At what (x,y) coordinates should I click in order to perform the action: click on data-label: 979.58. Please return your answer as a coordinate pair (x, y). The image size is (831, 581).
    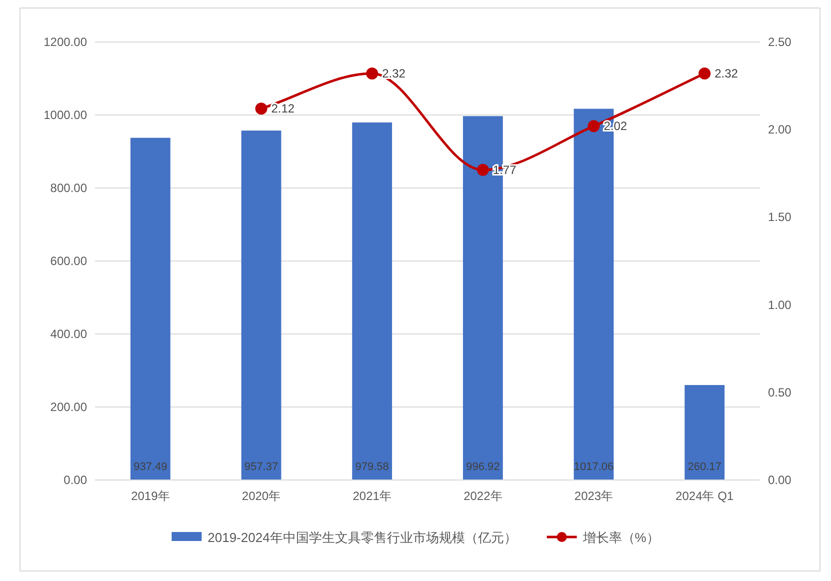
    Looking at the image, I should click on (372, 467).